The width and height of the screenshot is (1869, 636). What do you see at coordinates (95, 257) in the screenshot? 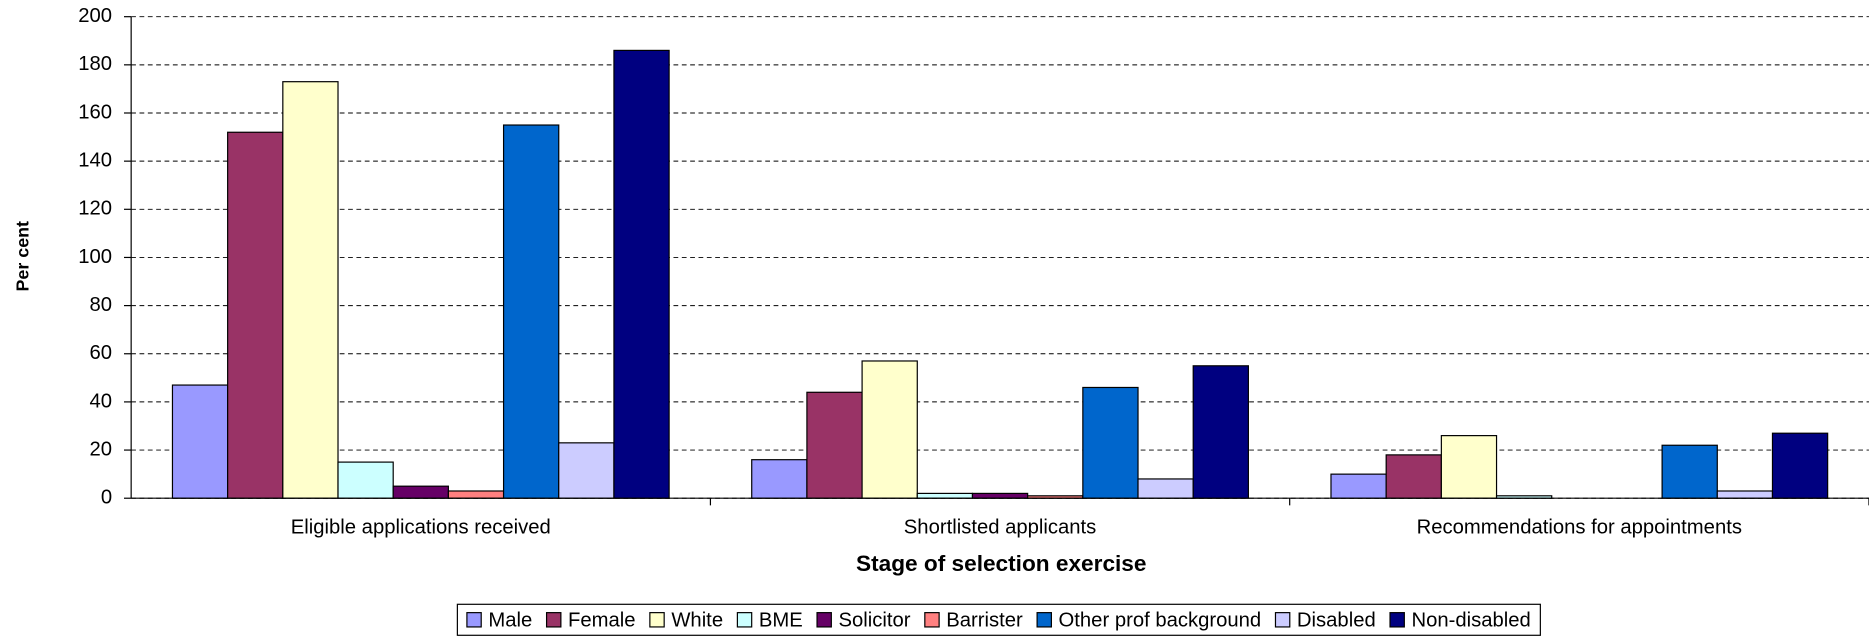
I see `y-tick-label: 100` at bounding box center [95, 257].